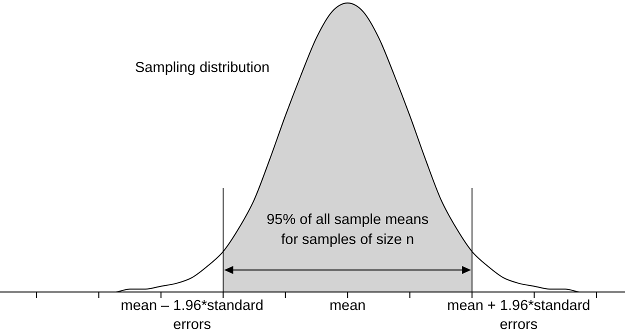 Image resolution: width=625 pixels, height=332 pixels. Describe the element at coordinates (518, 315) in the screenshot. I see `x-tick-label: mean + 1.96*standard errors` at that location.